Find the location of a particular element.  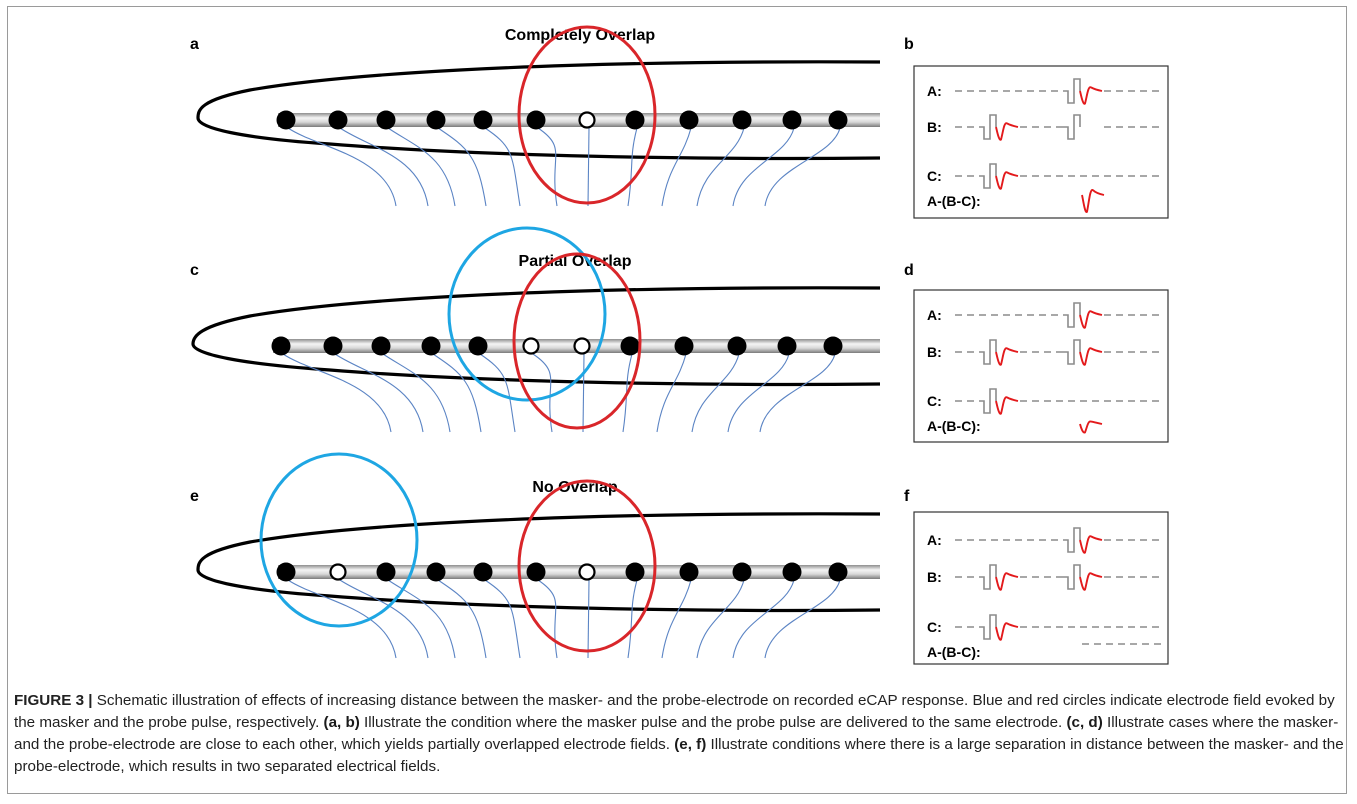

masker-field-circle is located at coordinates (339, 540).